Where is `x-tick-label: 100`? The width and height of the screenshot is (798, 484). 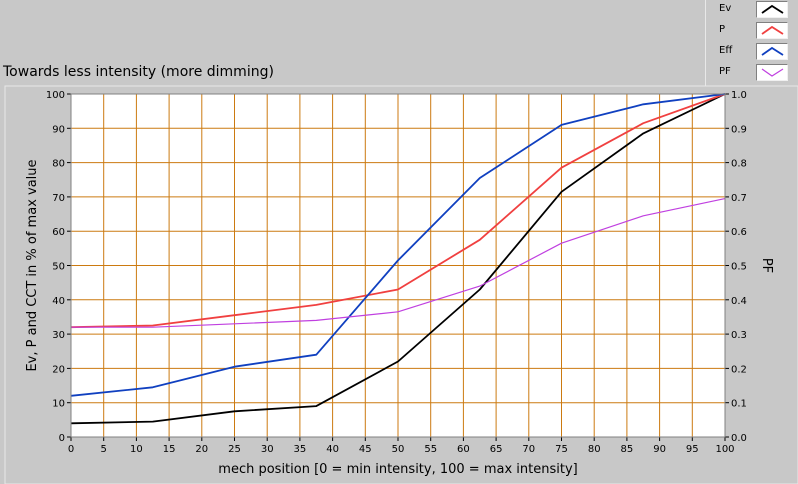 x-tick-label: 100 is located at coordinates (724, 449).